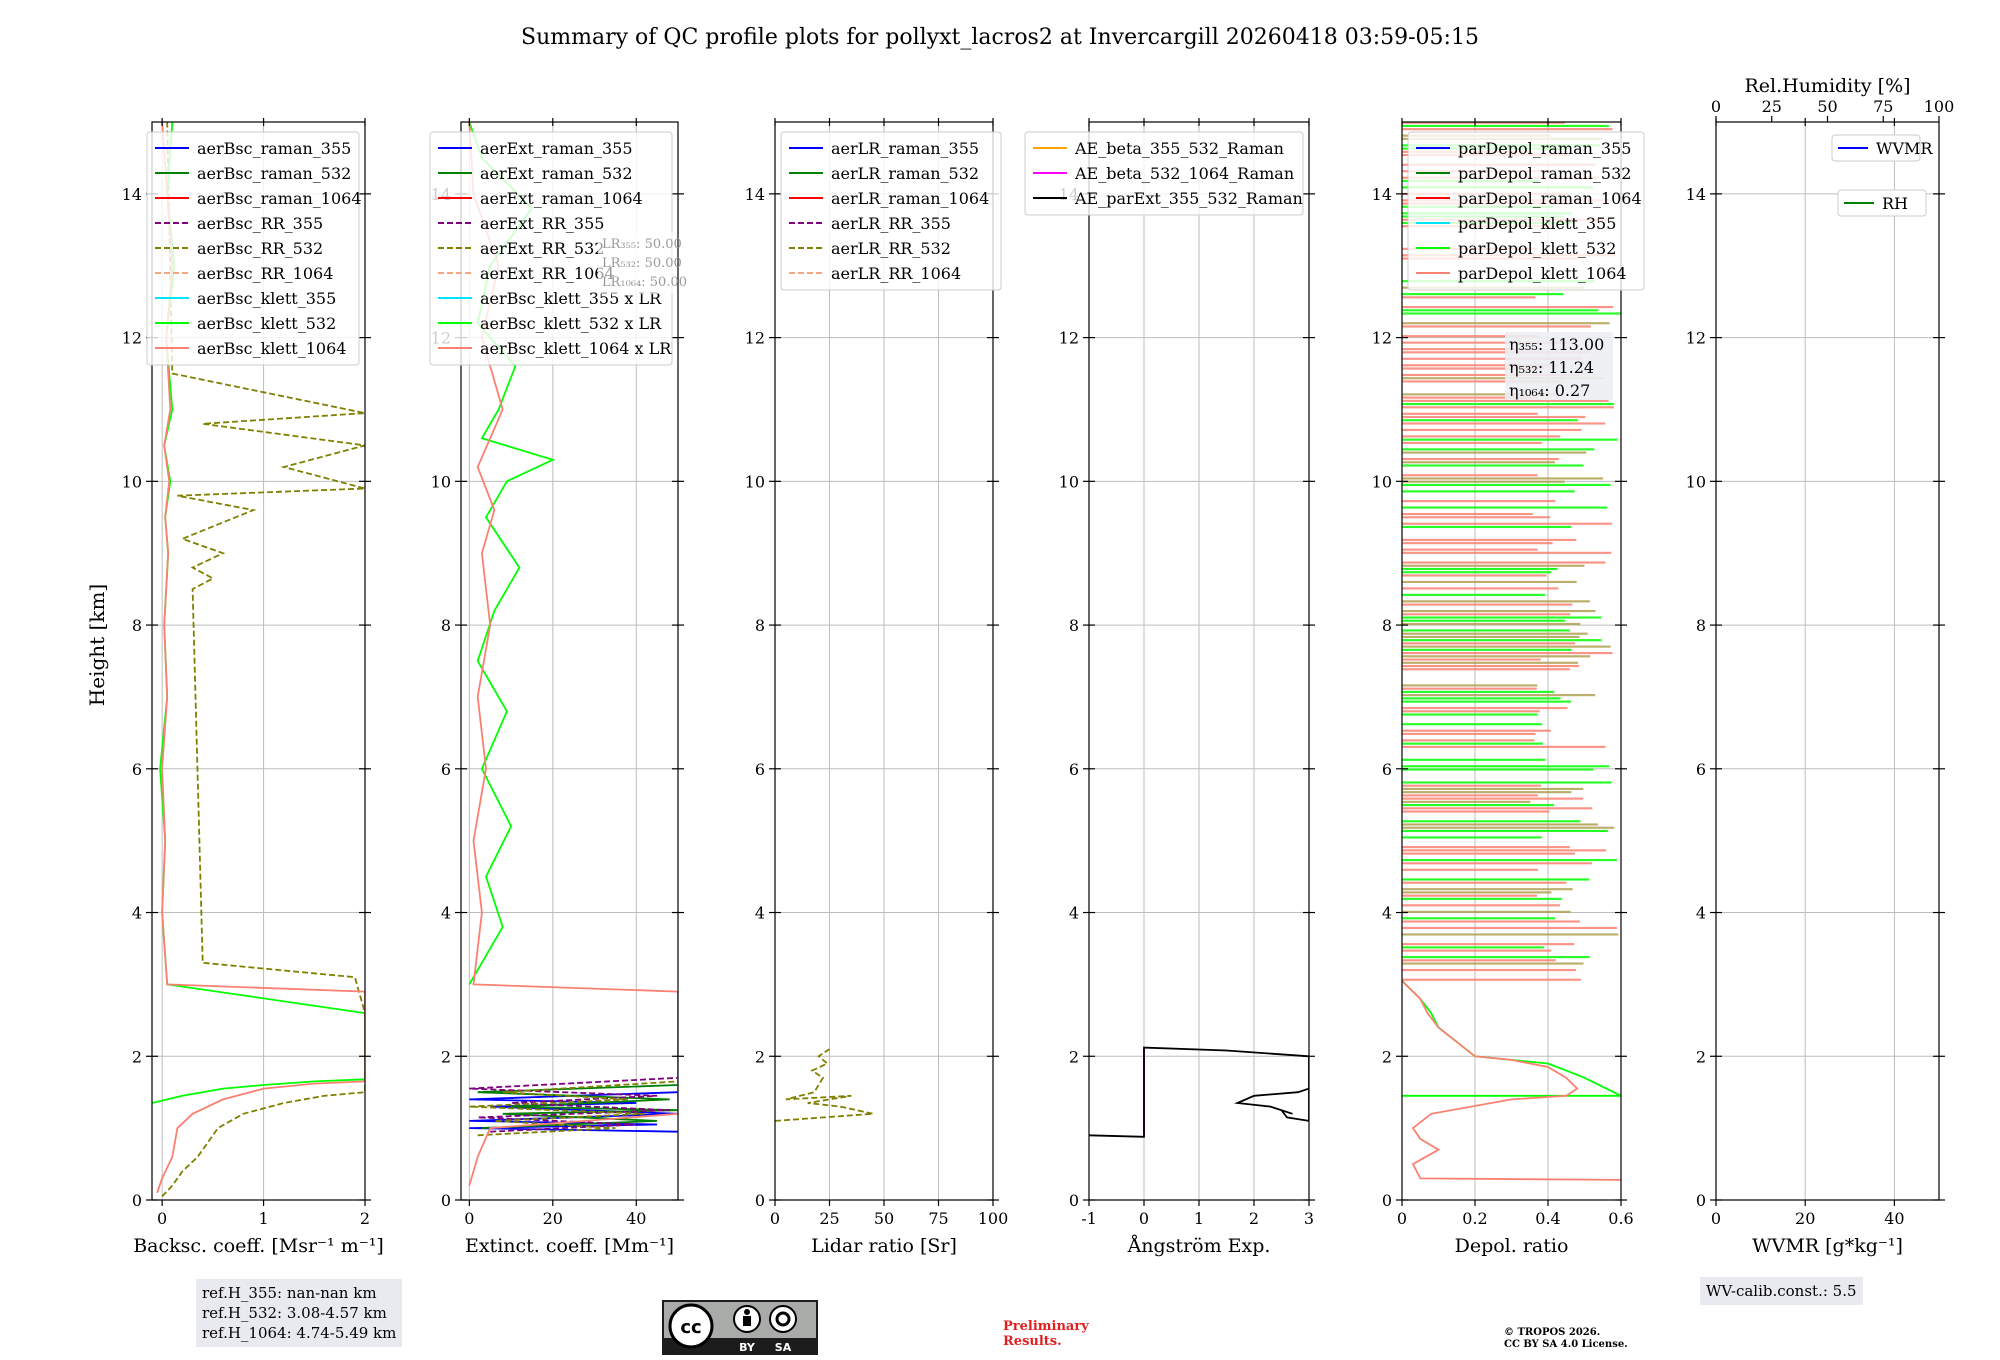  I want to click on legend-label: aerExt_raman_1064, so click(561, 198).